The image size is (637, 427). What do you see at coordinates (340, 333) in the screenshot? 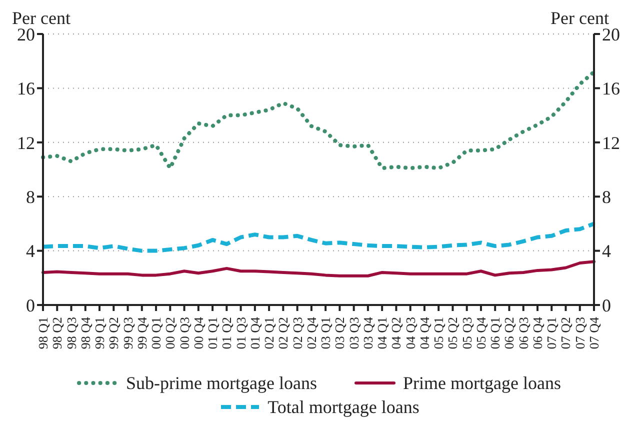
I see `x-tick-label: 03 Q2` at bounding box center [340, 333].